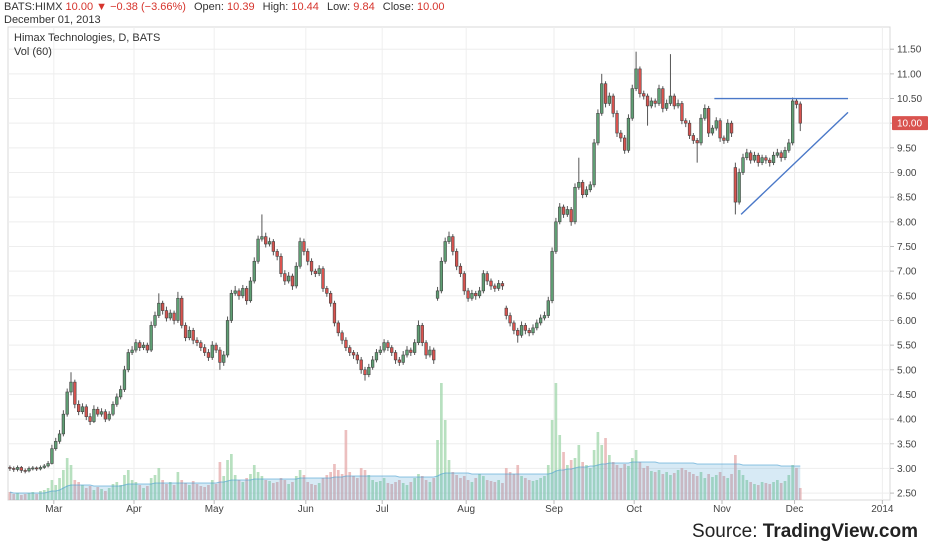  What do you see at coordinates (102, 7) in the screenshot?
I see `change-arrow: ▼` at bounding box center [102, 7].